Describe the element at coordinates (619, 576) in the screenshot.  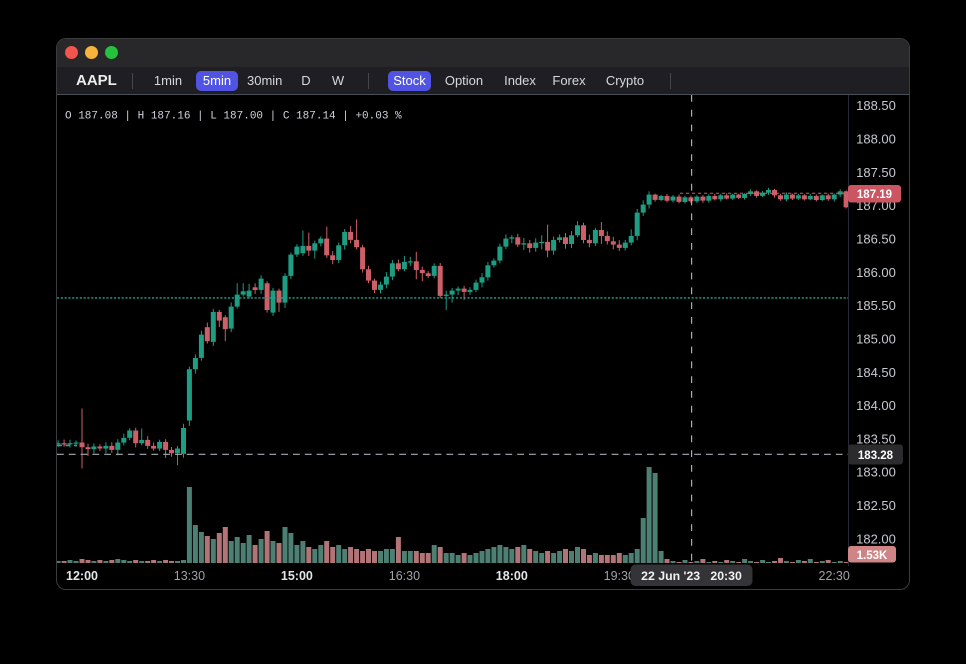
I see `svg-text: 19:30` at that location.